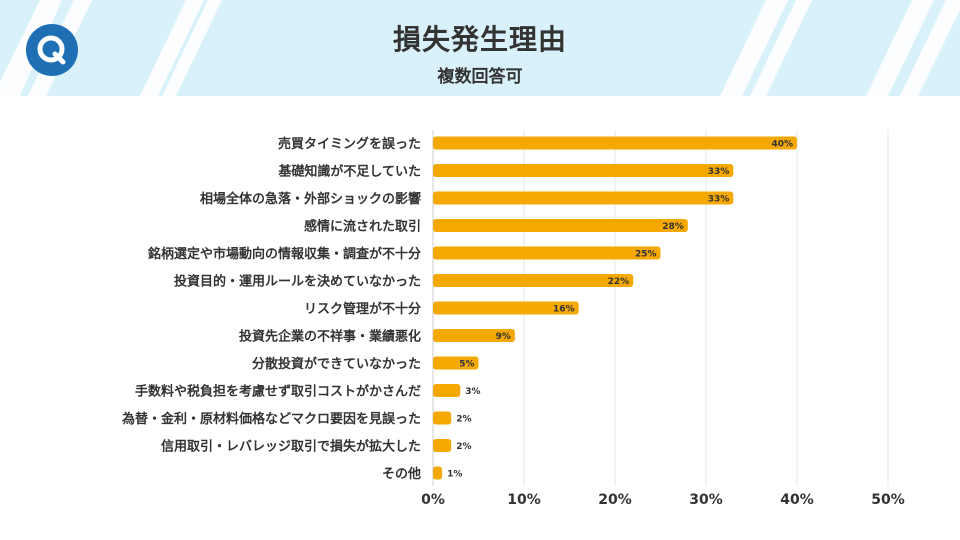 This screenshot has width=960, height=540. Describe the element at coordinates (310, 199) in the screenshot. I see `category-label: 相場全体の急落・外部ショックの影響` at that location.